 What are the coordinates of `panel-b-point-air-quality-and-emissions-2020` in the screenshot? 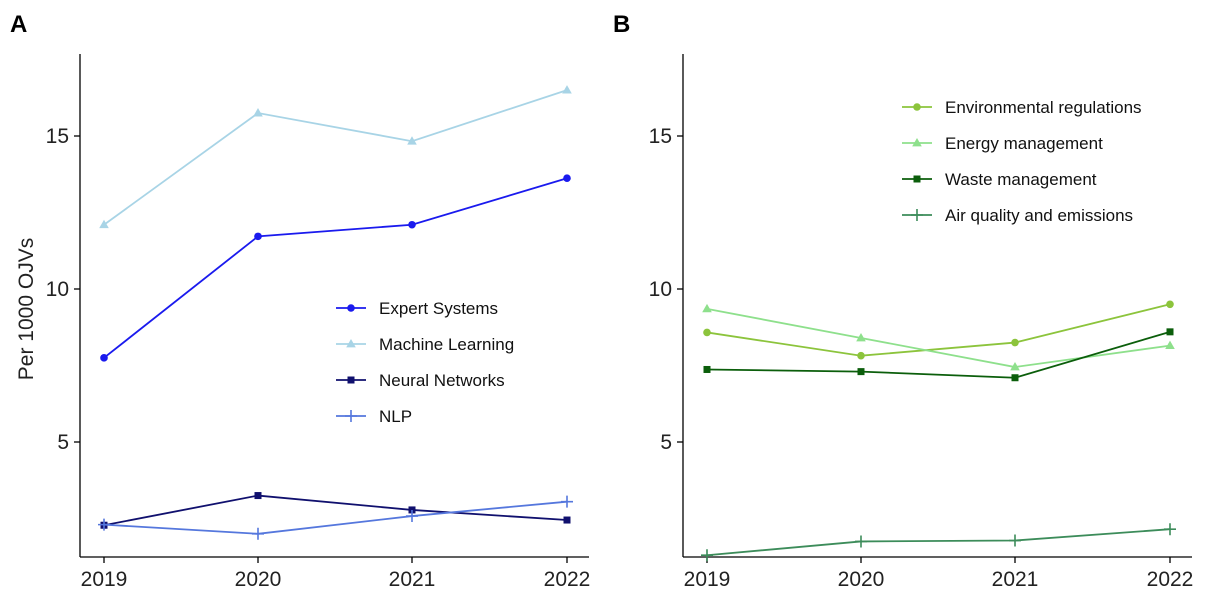 It's located at (861, 541).